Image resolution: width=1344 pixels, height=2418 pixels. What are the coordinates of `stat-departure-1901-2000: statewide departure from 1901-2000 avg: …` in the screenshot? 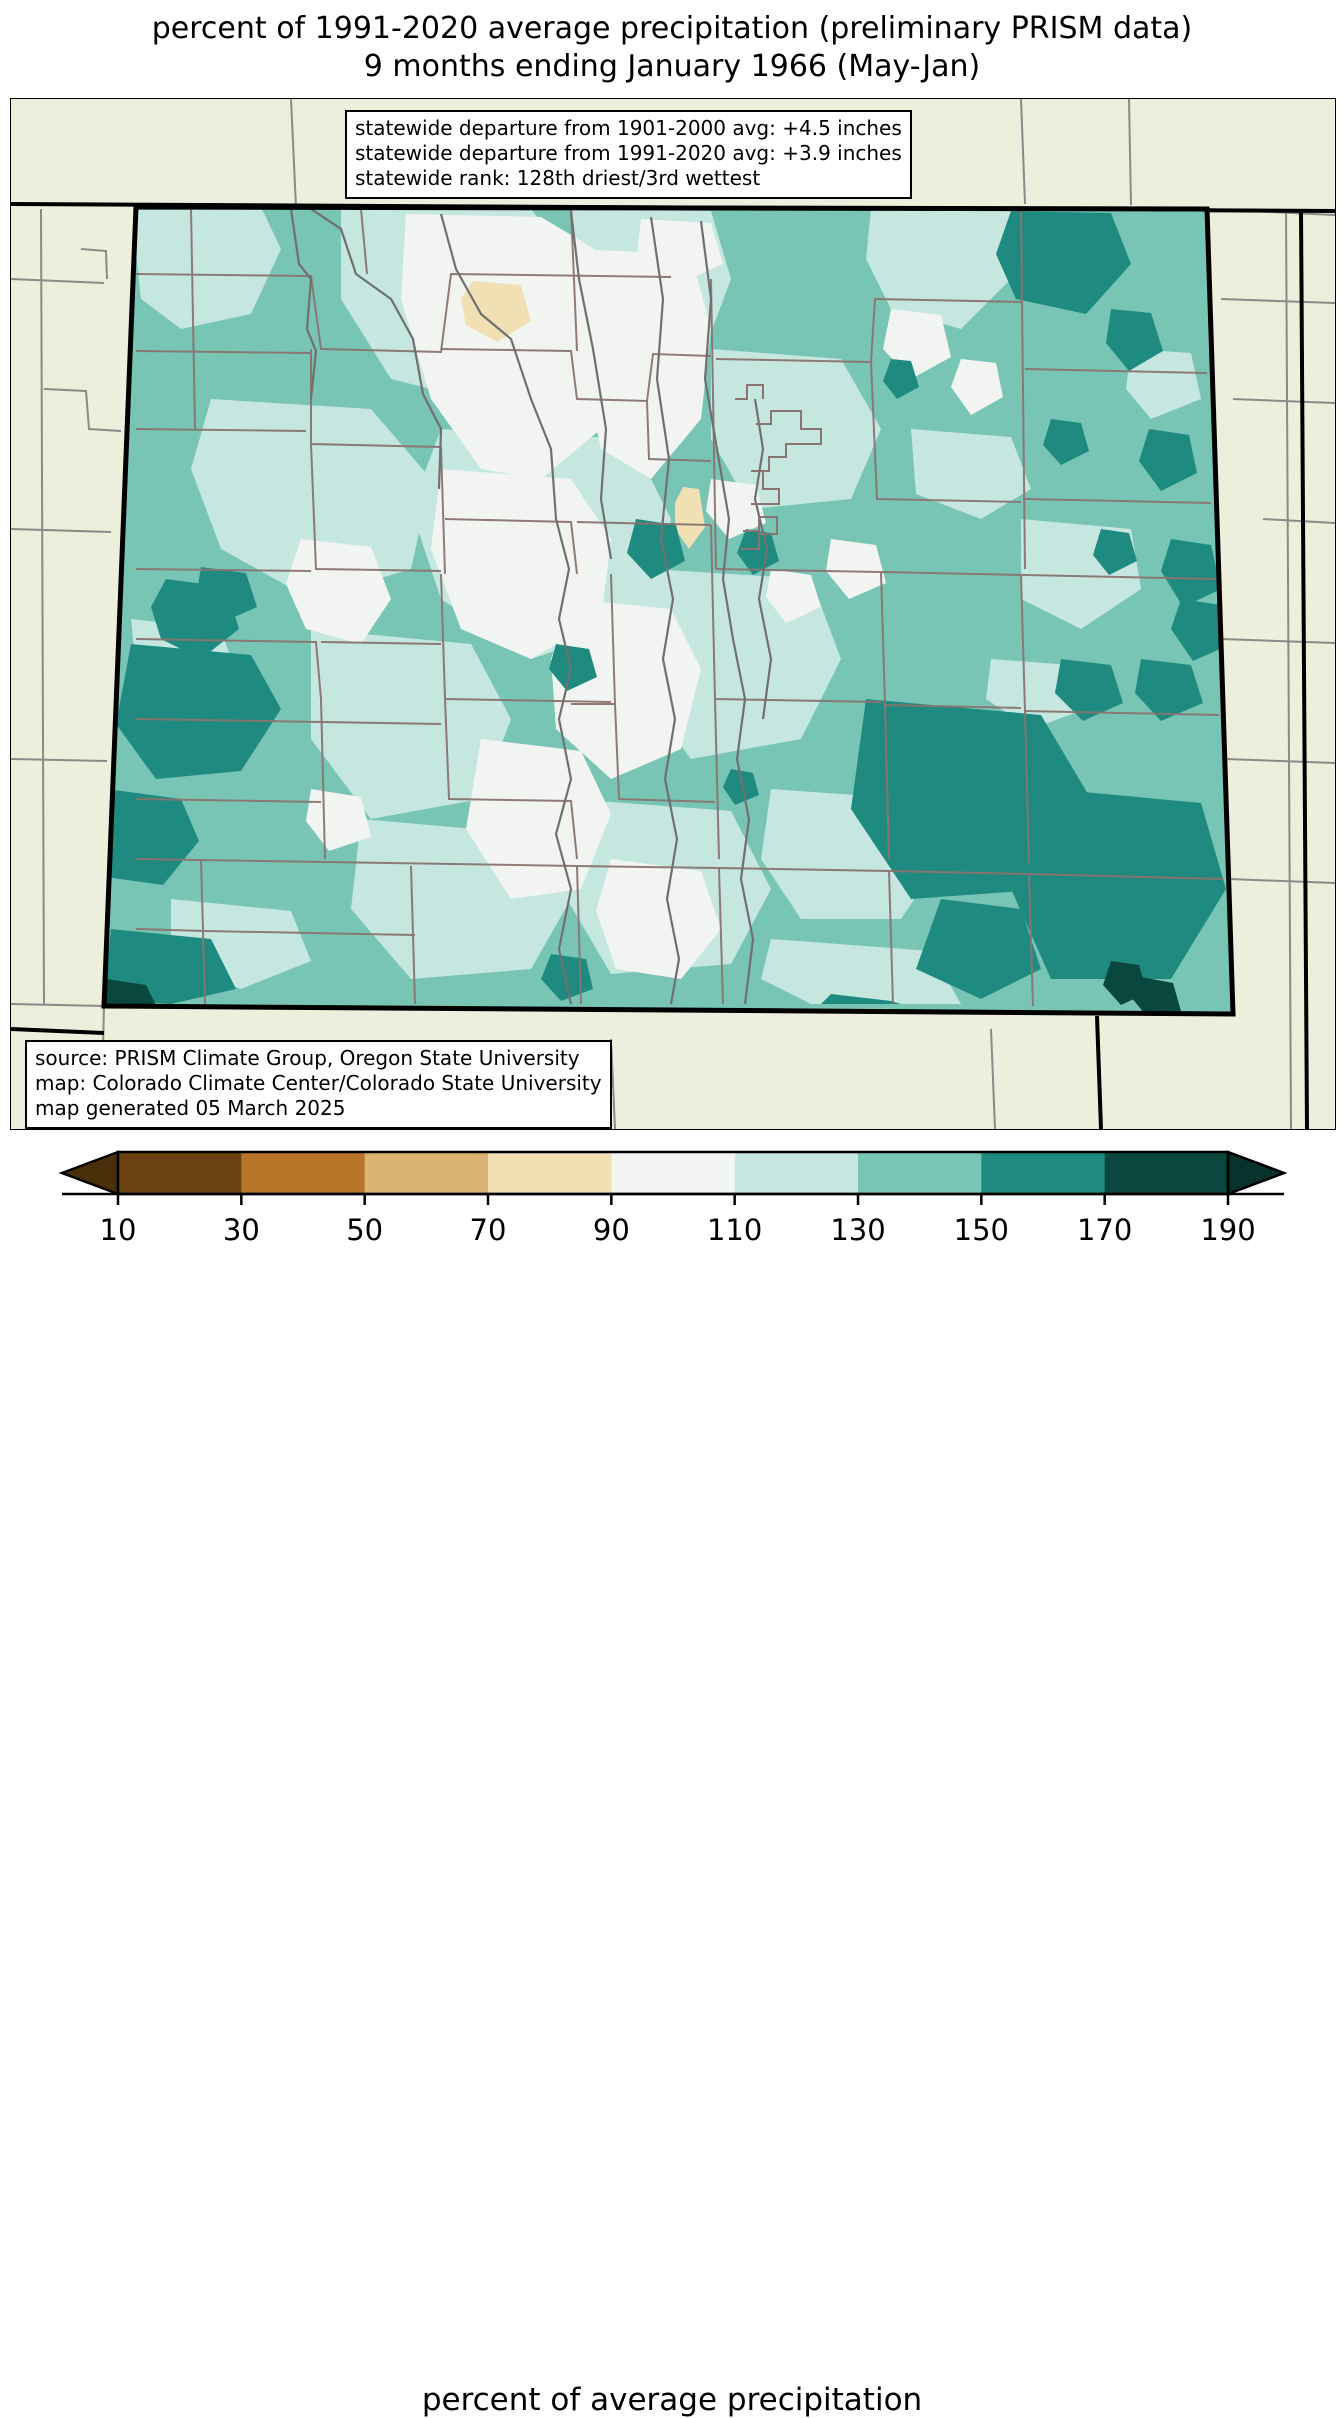 It's located at (628, 128).